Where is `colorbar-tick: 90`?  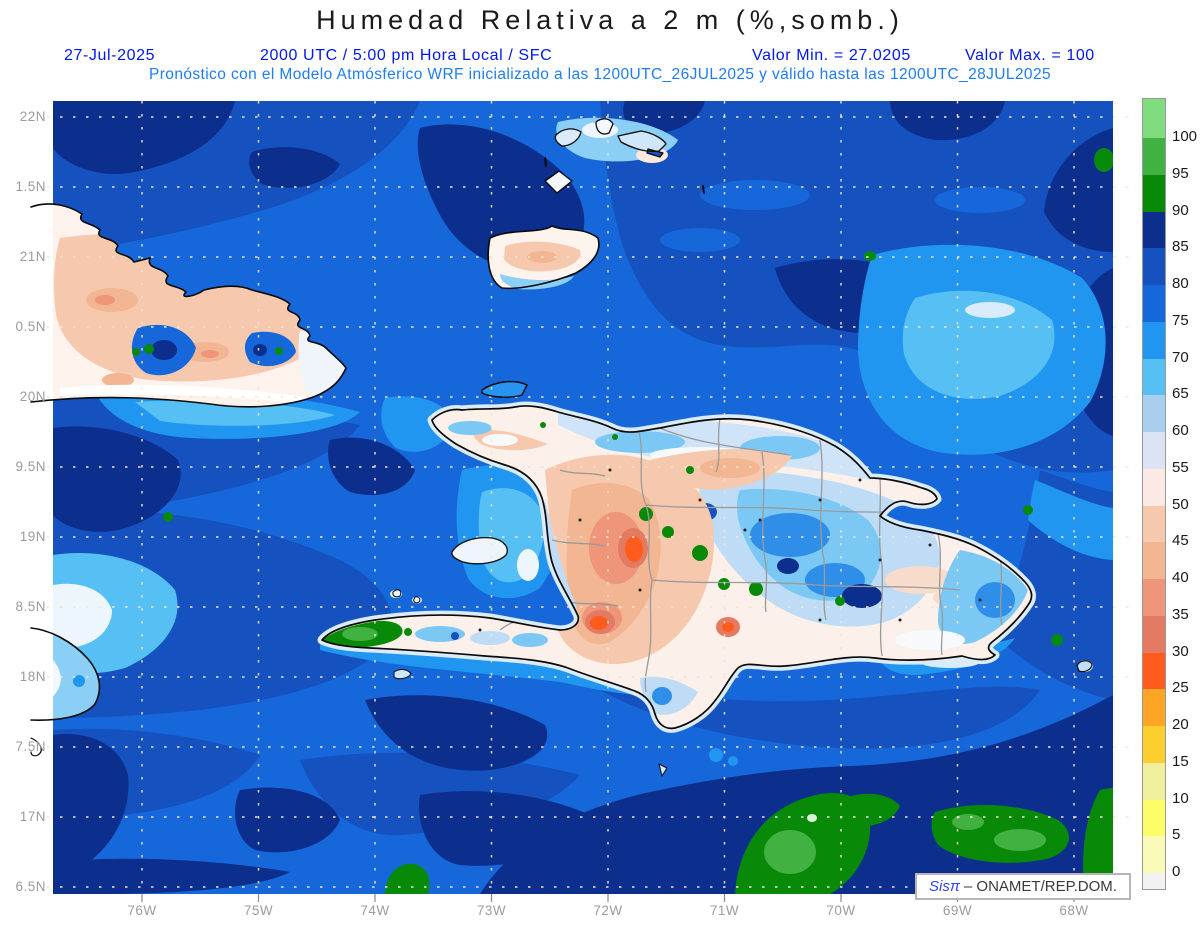 colorbar-tick: 90 is located at coordinates (1180, 210).